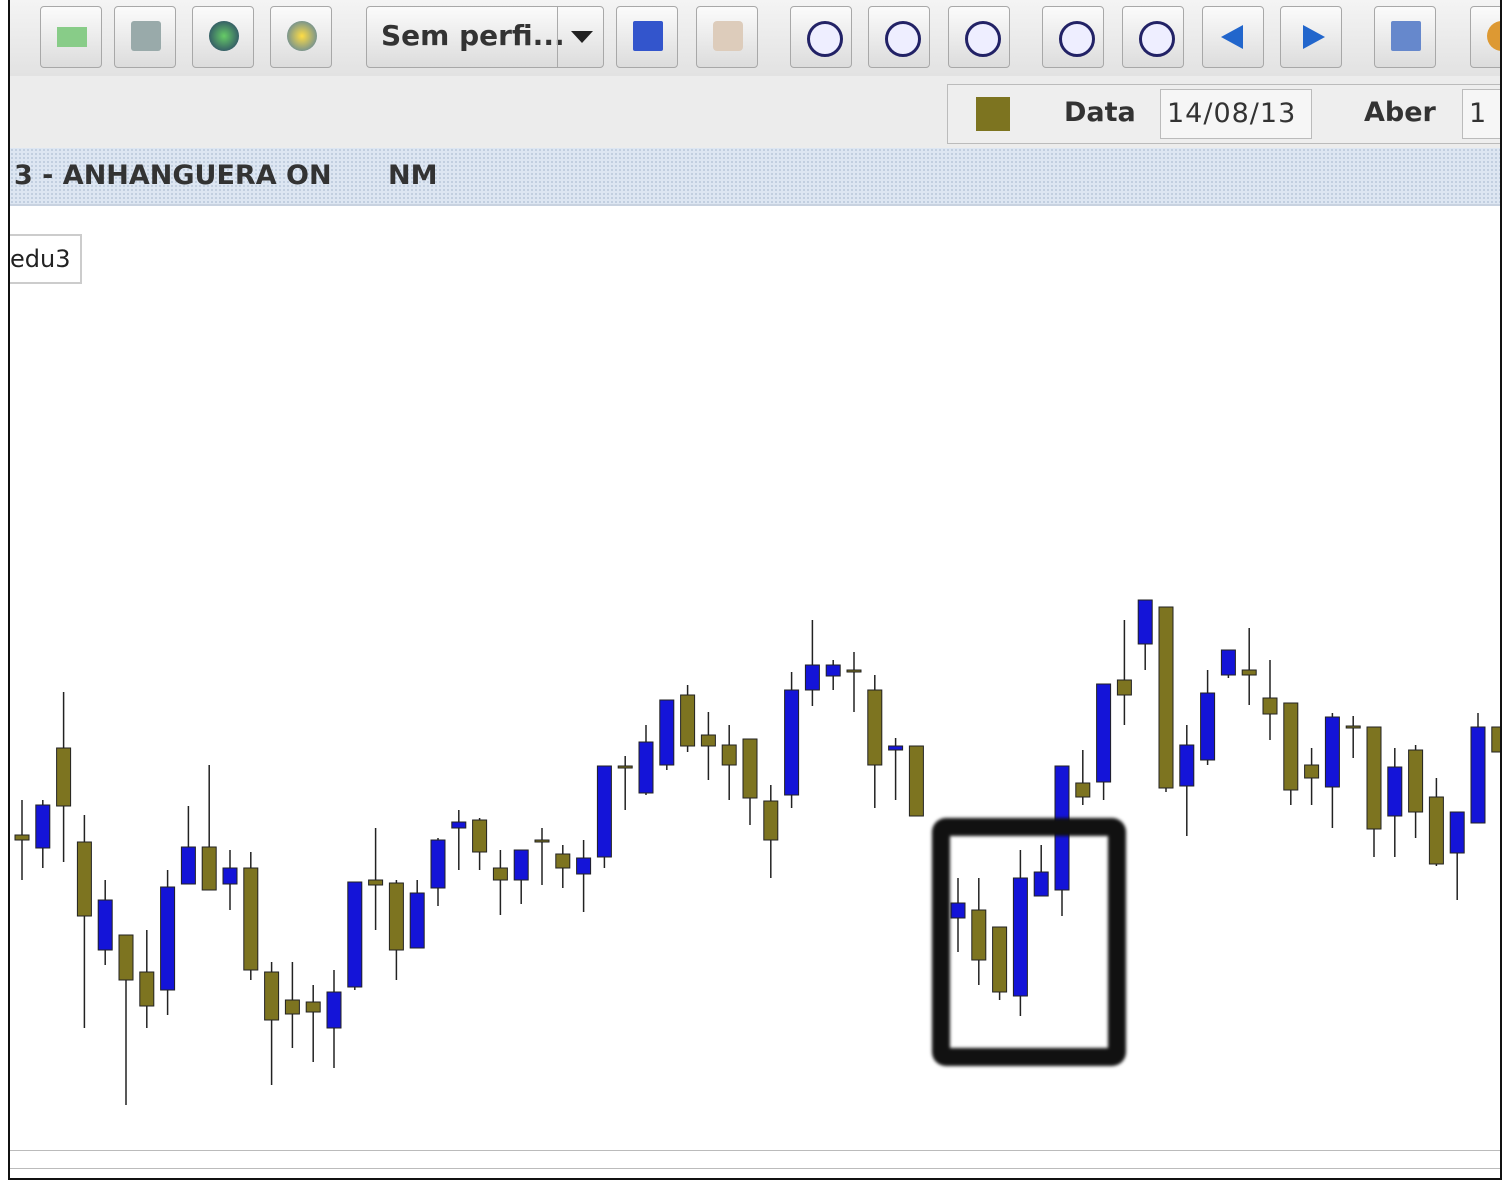 Image resolution: width=1508 pixels, height=1186 pixels. I want to click on sort-button, so click(71, 37).